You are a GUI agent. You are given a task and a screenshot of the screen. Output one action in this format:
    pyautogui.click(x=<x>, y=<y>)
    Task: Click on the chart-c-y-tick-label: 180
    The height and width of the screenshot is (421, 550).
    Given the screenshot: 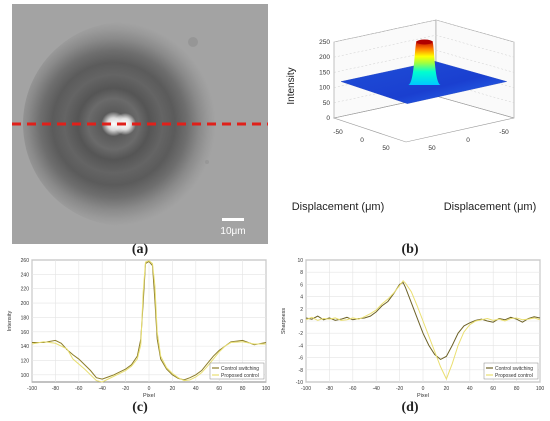 What is the action you would take?
    pyautogui.click(x=25, y=318)
    